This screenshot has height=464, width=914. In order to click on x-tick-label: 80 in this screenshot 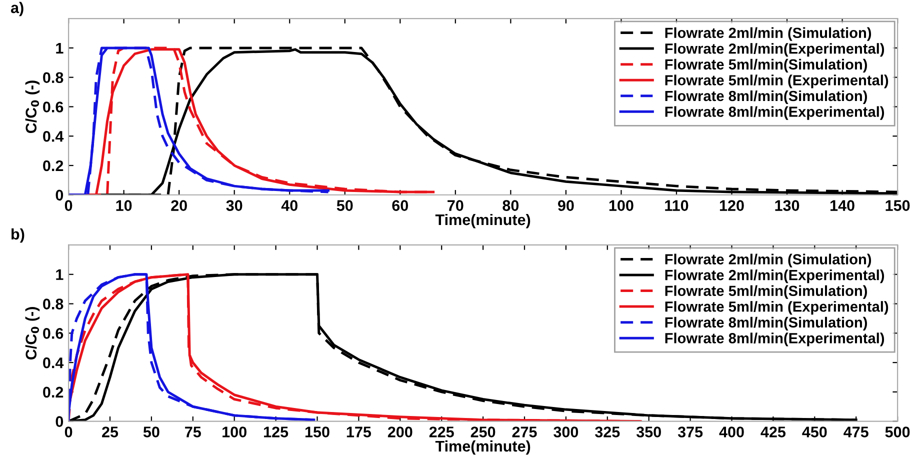, I will do `click(510, 205)`.